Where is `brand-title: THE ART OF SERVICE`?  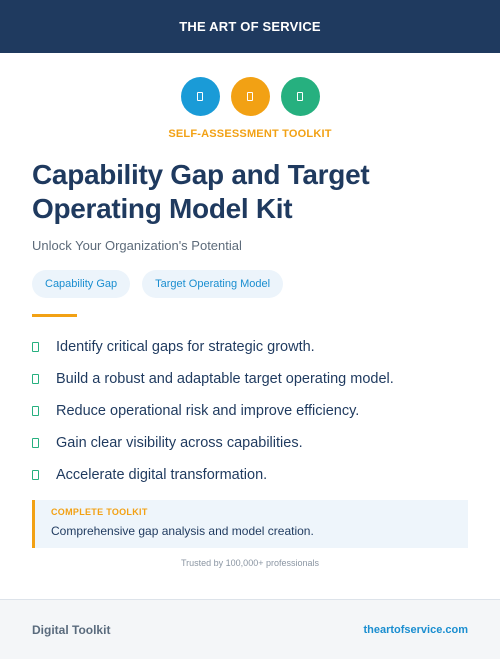 brand-title: THE ART OF SERVICE is located at coordinates (250, 26).